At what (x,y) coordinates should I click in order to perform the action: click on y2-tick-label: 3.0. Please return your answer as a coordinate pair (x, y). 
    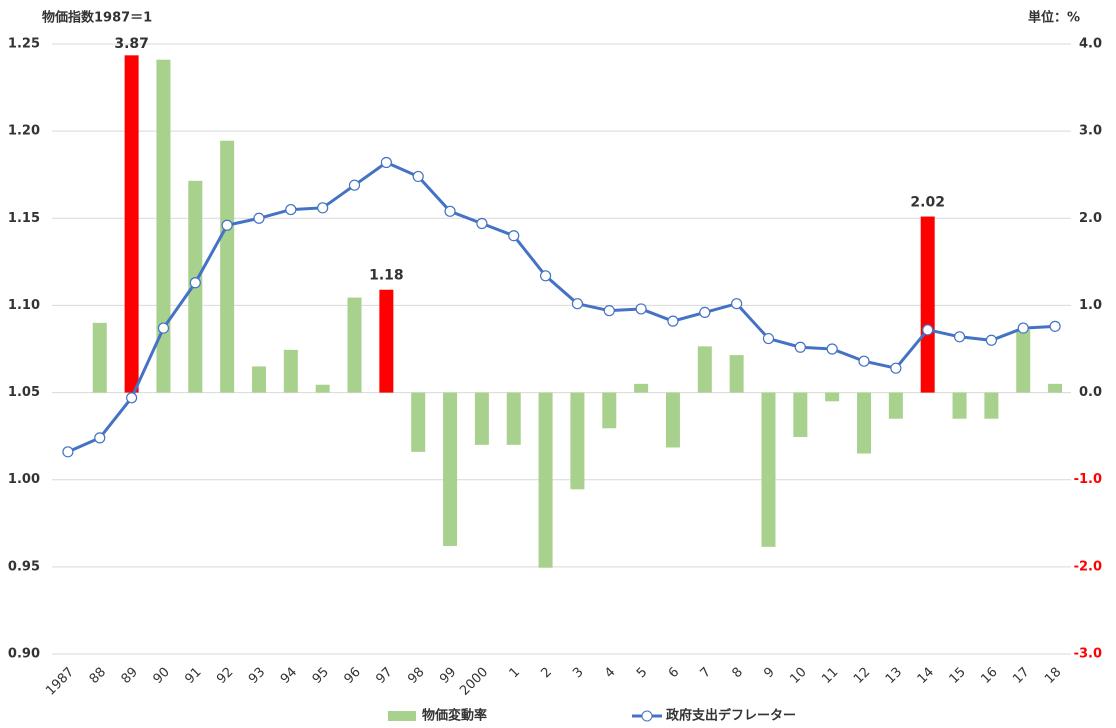
    Looking at the image, I should click on (1090, 131).